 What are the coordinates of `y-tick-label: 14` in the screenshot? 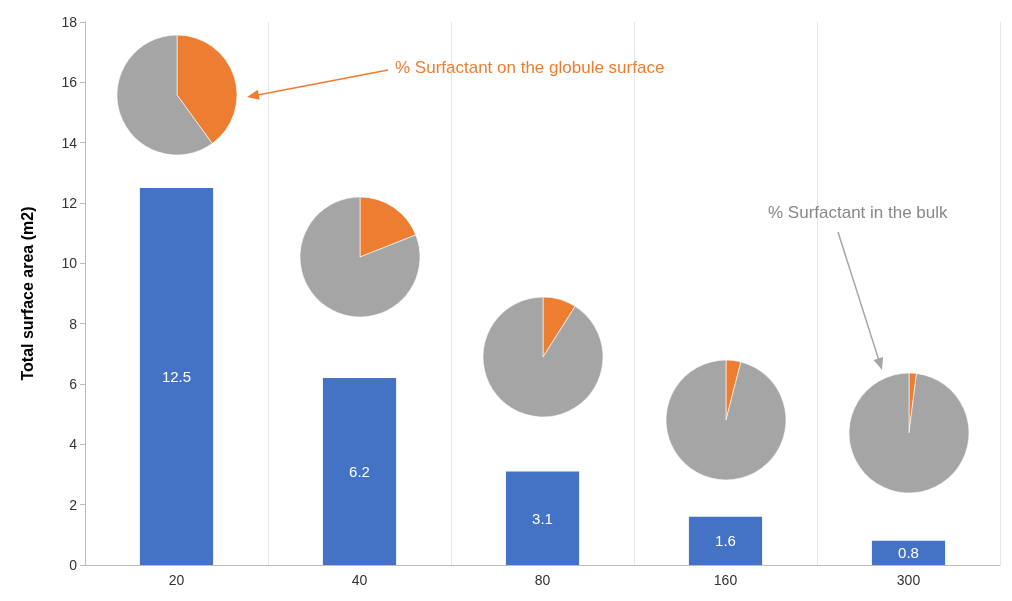 It's located at (69, 142).